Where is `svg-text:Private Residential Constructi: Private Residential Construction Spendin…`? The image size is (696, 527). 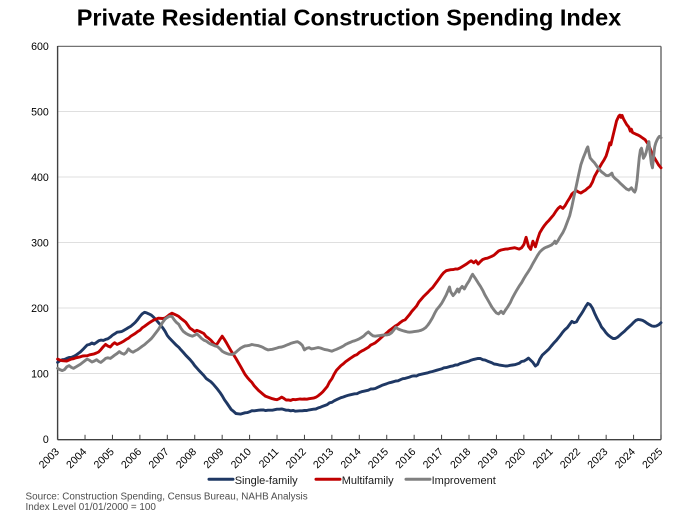 svg-text:Private Residential Constructi: Private Residential Construction Spendin… is located at coordinates (349, 18).